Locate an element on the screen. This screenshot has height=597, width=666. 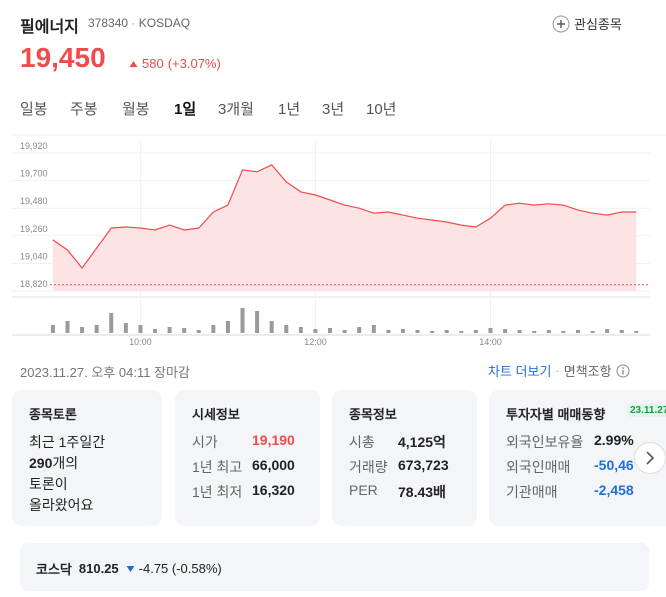
watch-button: 관심종목 is located at coordinates (587, 23).